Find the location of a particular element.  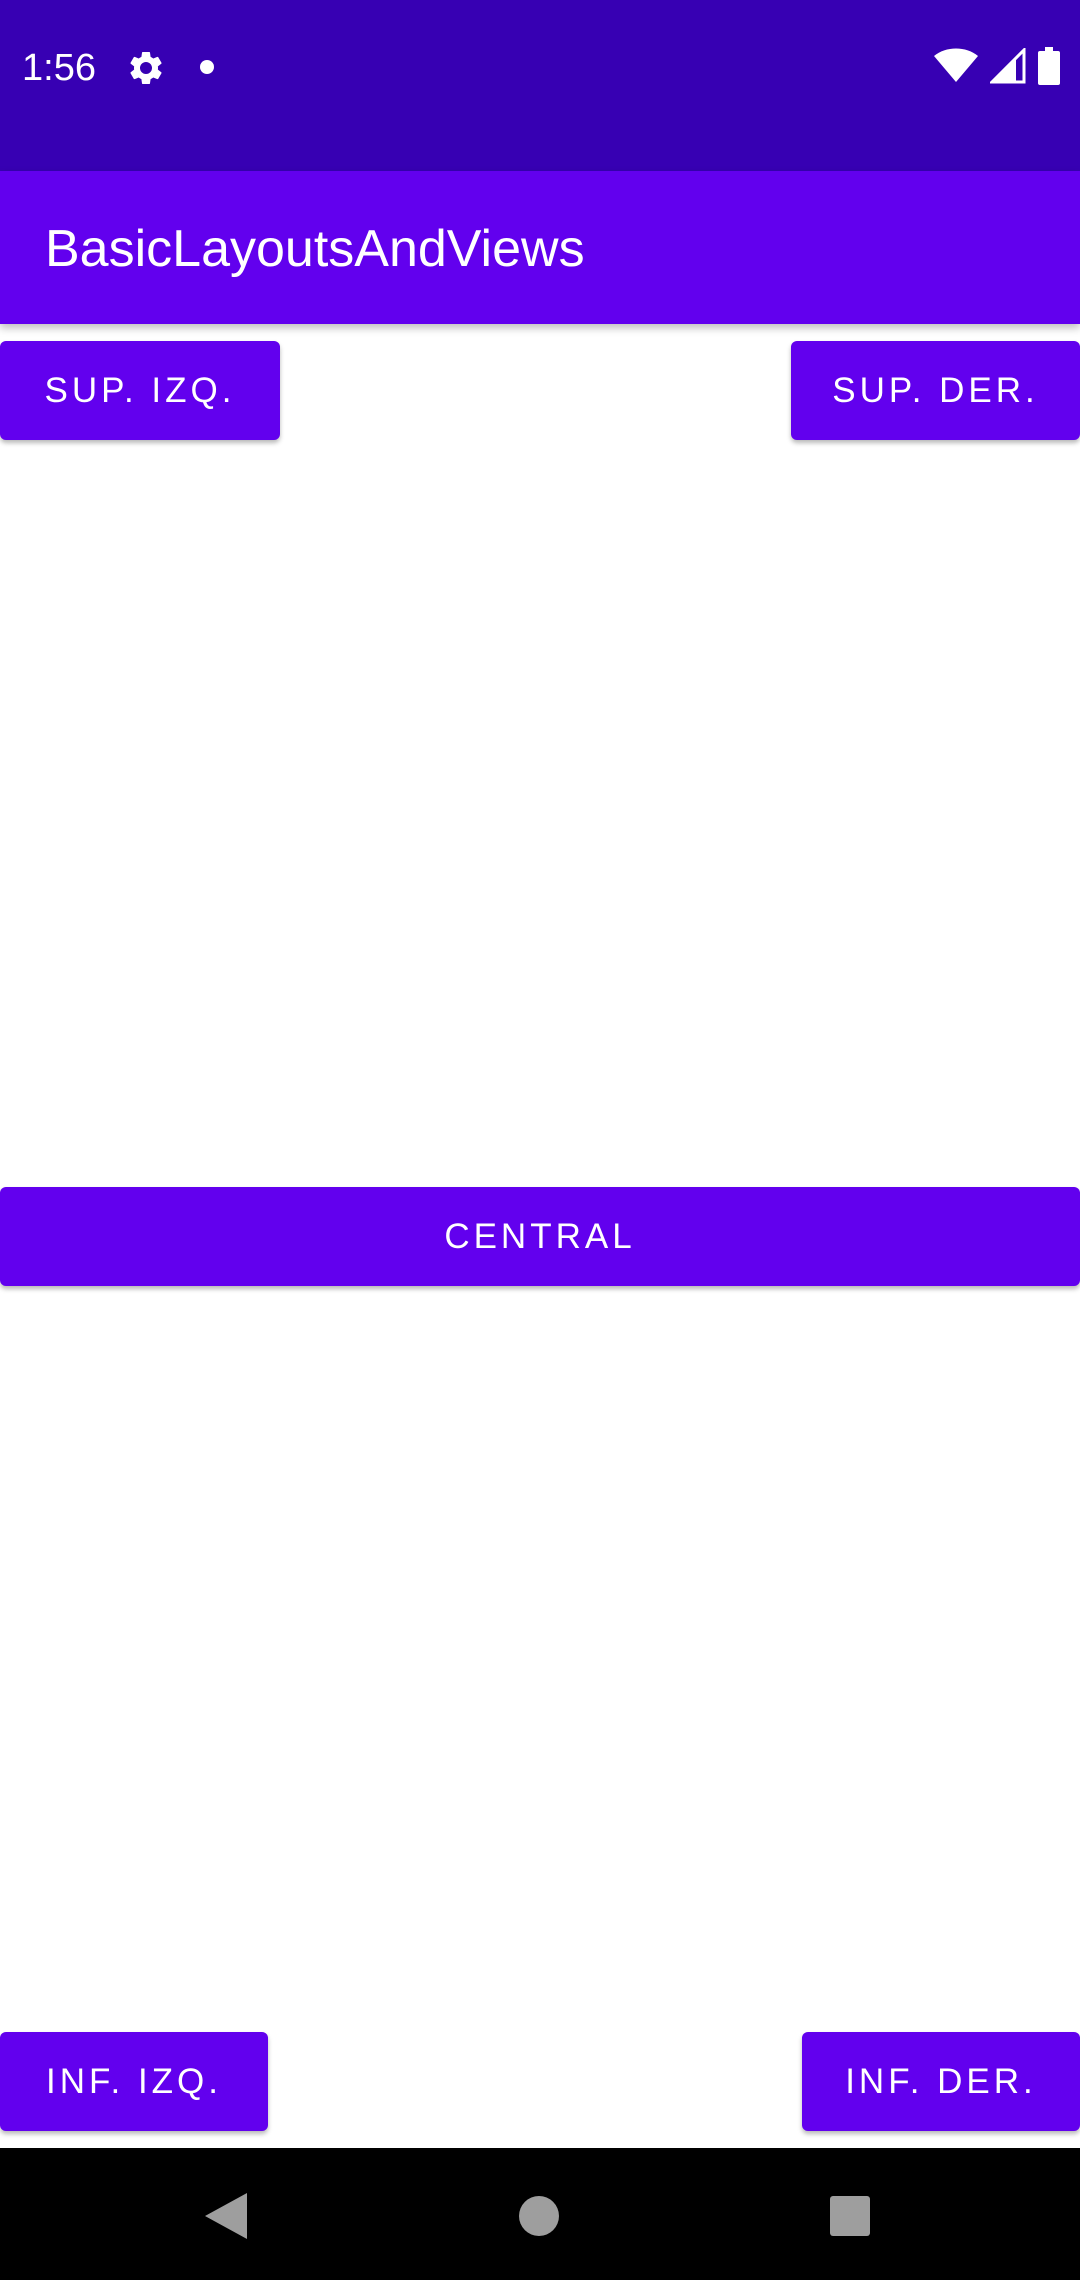

back-icon is located at coordinates (226, 2216).